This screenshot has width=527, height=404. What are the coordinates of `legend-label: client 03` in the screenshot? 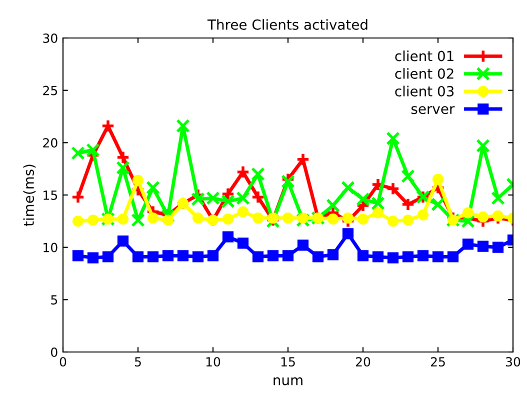 It's located at (424, 91).